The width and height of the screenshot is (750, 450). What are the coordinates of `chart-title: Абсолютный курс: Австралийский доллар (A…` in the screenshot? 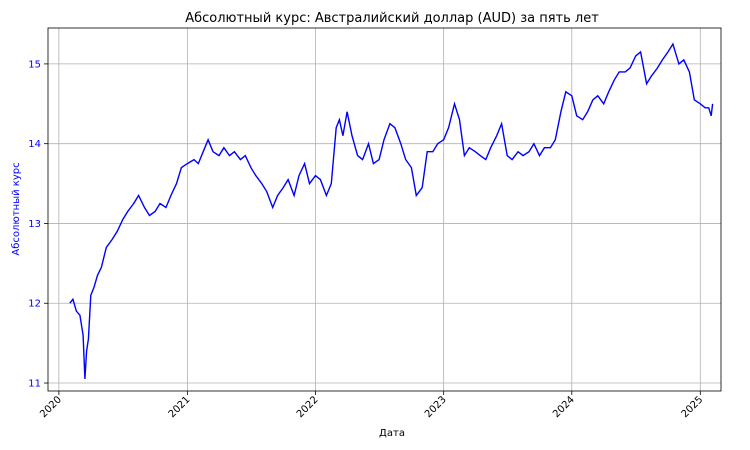 It's located at (392, 18).